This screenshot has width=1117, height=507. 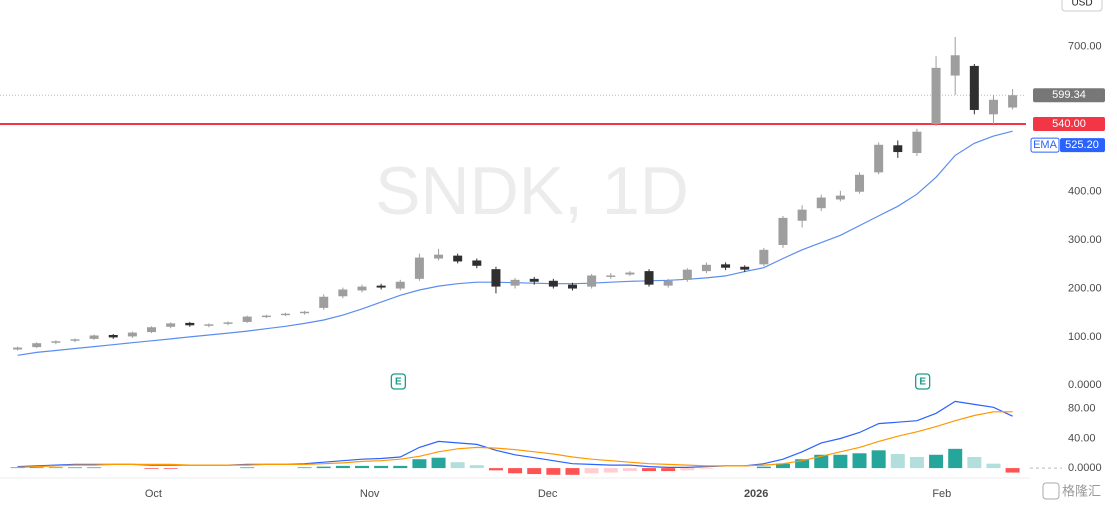 I want to click on last-price-label-box, so click(x=1069, y=95).